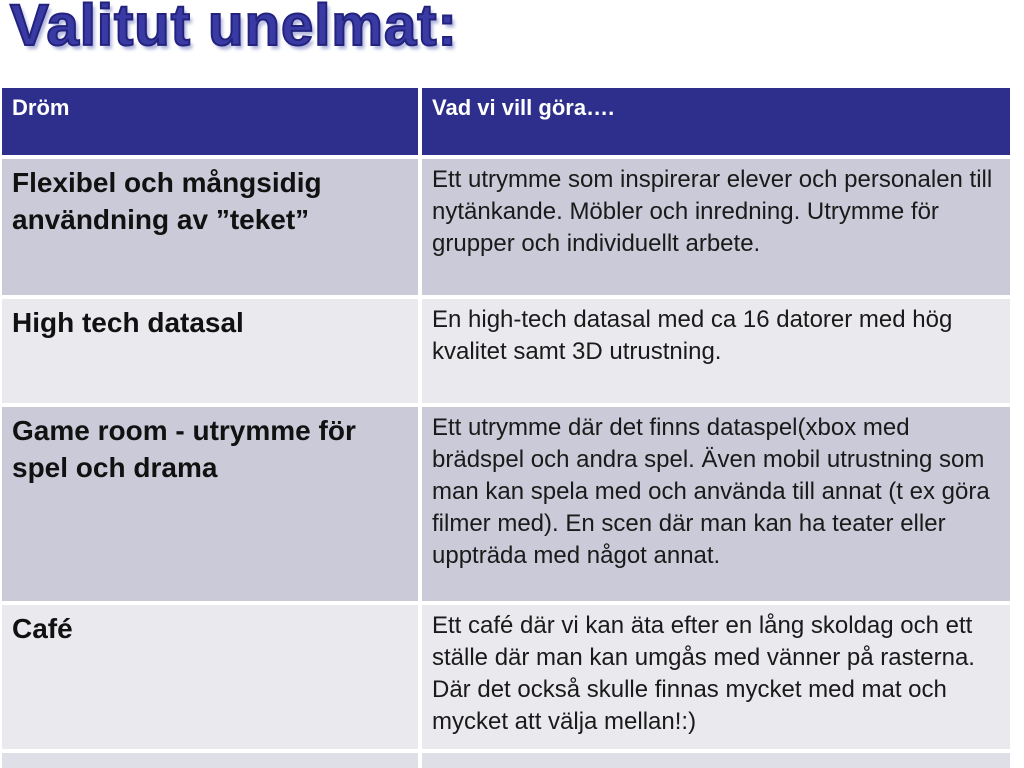 The width and height of the screenshot is (1024, 768). I want to click on dream-cell-partial, so click(210, 760).